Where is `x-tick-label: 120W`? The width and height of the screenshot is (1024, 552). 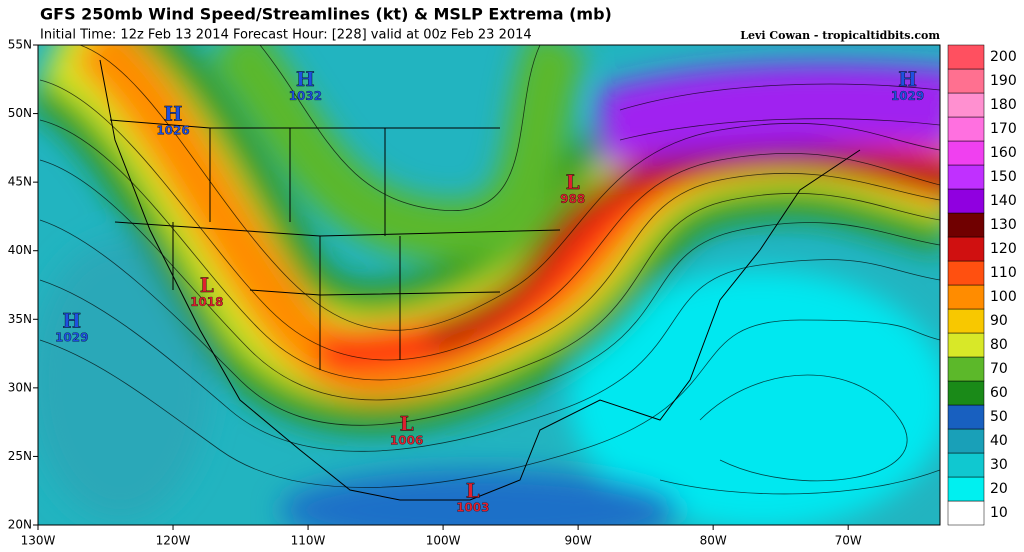
x-tick-label: 120W is located at coordinates (173, 541).